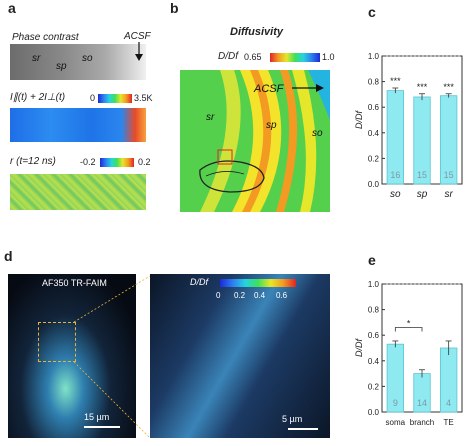 This screenshot has width=474, height=446. What do you see at coordinates (395, 175) in the screenshot?
I see `n-label: 16` at bounding box center [395, 175].